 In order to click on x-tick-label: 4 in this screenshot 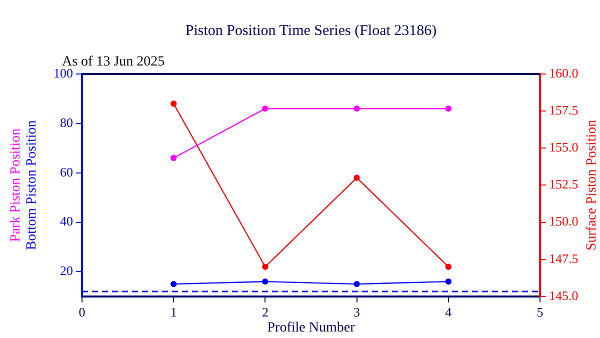, I will do `click(448, 312)`.